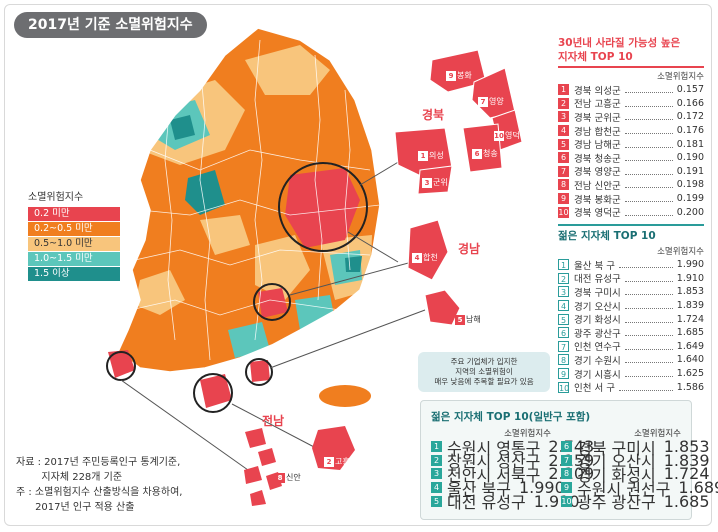 This screenshot has height=532, width=718. Describe the element at coordinates (631, 212) in the screenshot. I see `list-row: 10 경북 영덕군 0.200` at that location.